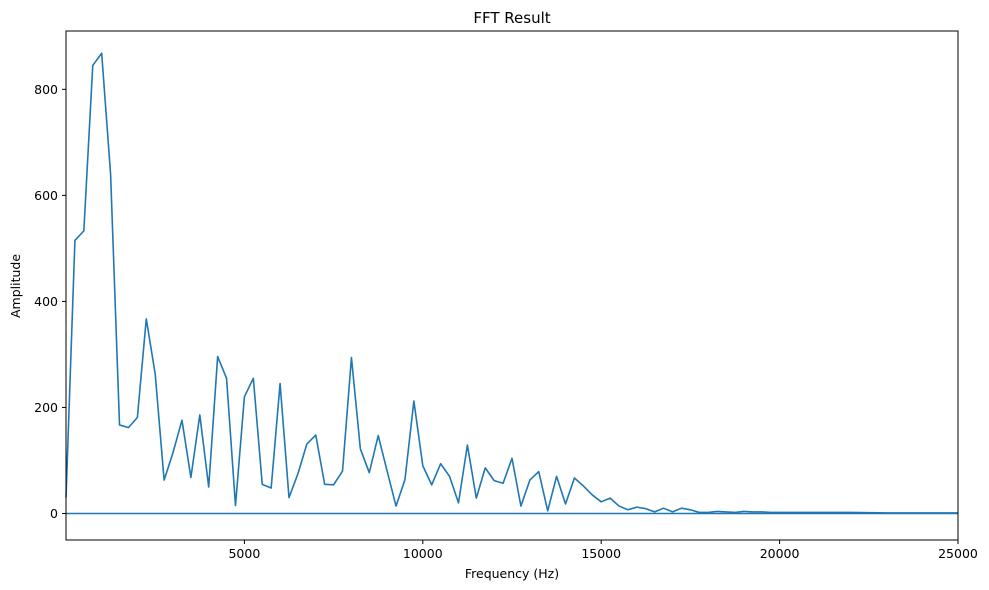 The width and height of the screenshot is (989, 590). I want to click on x-tick-label: 10000, so click(423, 553).